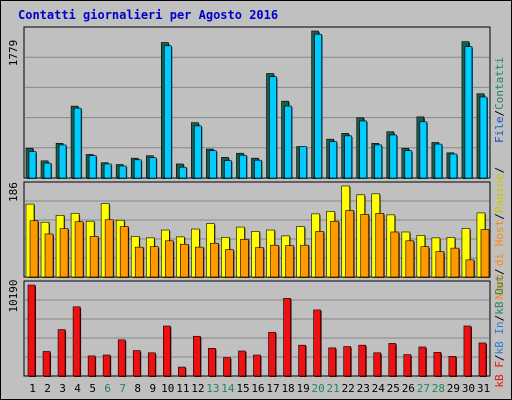 The image size is (512, 400). I want to click on day-label: 14, so click(228, 388).